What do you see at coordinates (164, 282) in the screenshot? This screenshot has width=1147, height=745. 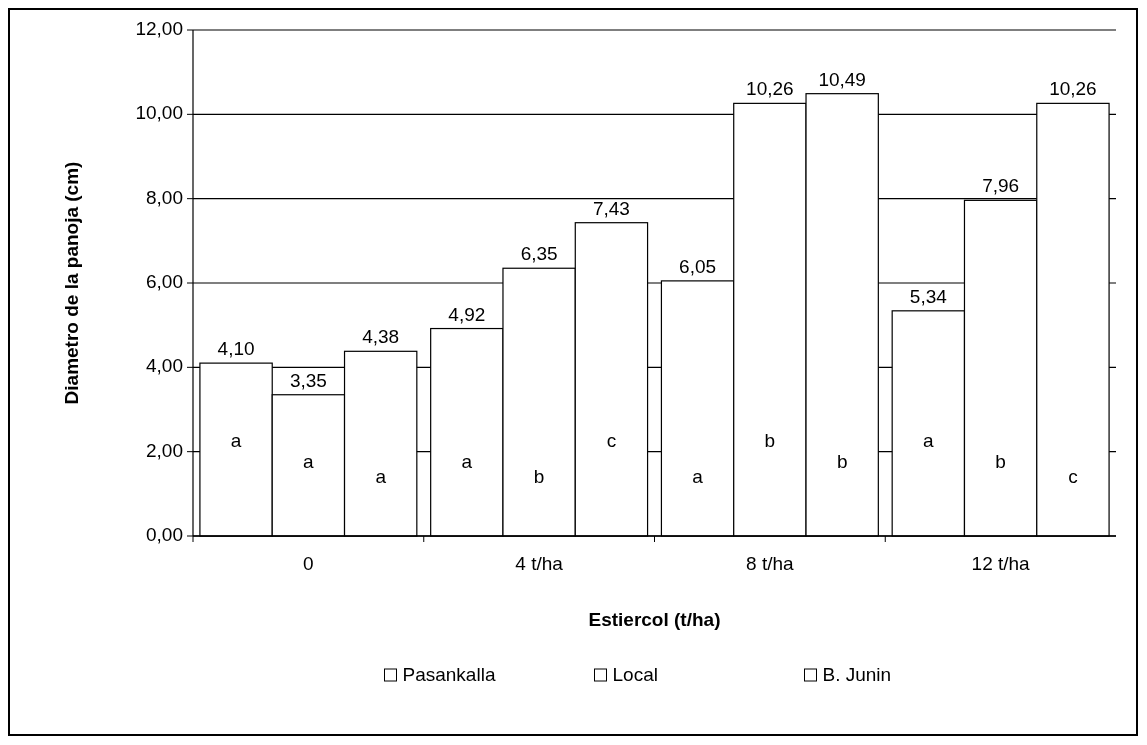 I see `y-tick-label: 6,00` at bounding box center [164, 282].